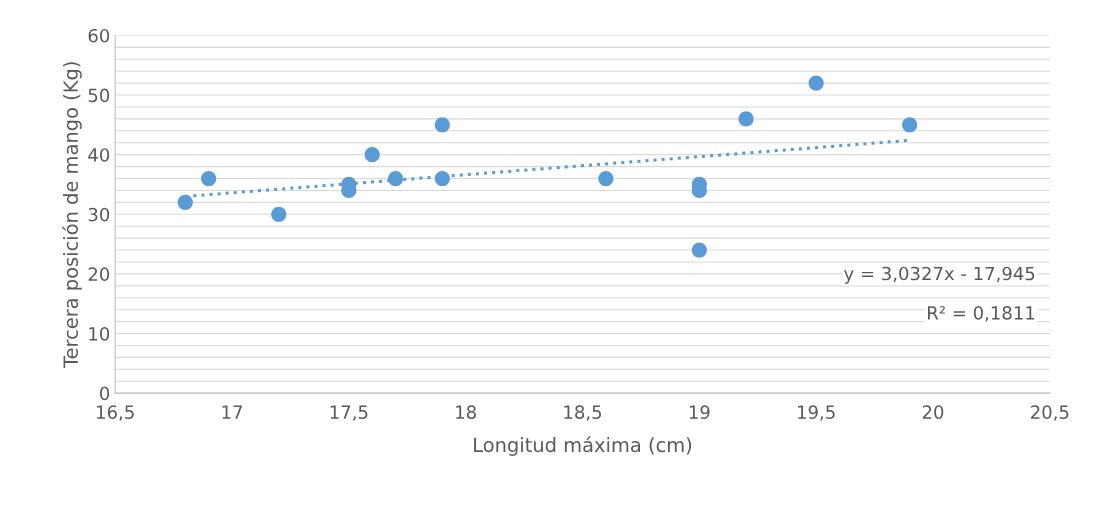 This screenshot has height=506, width=1097. I want to click on x-tick-label: 20,5, so click(1050, 413).